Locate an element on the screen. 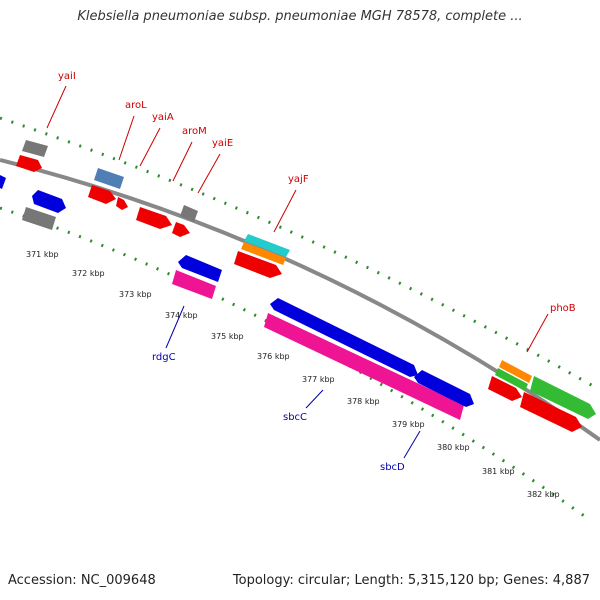 This screenshot has width=600, height=600. gene-label: yajF is located at coordinates (298, 179).